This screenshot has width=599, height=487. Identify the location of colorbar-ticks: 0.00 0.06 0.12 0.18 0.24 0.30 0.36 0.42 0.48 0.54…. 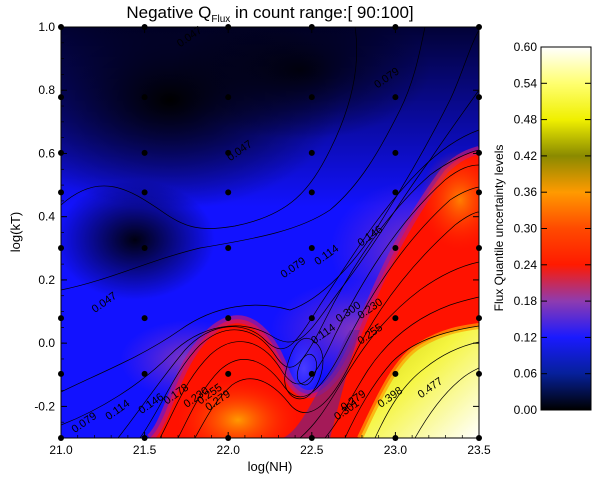
(552, 228).